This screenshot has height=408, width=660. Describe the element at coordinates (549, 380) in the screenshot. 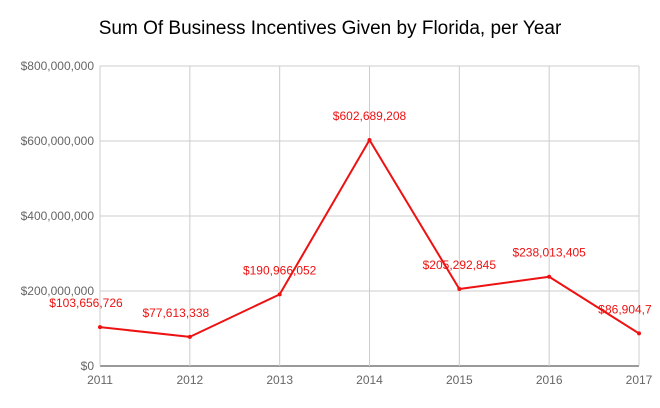

I see `x-tick-label: 2016` at that location.